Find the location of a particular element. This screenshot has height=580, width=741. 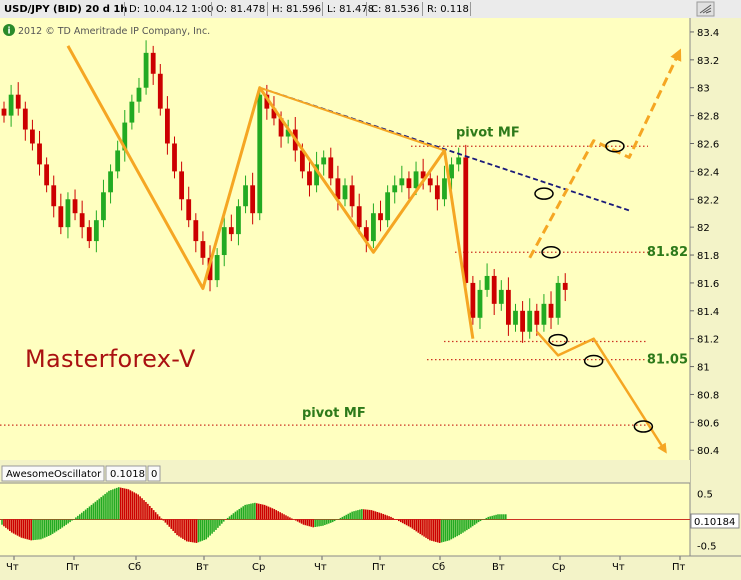

price-tick-label: 81.6 is located at coordinates (708, 284).